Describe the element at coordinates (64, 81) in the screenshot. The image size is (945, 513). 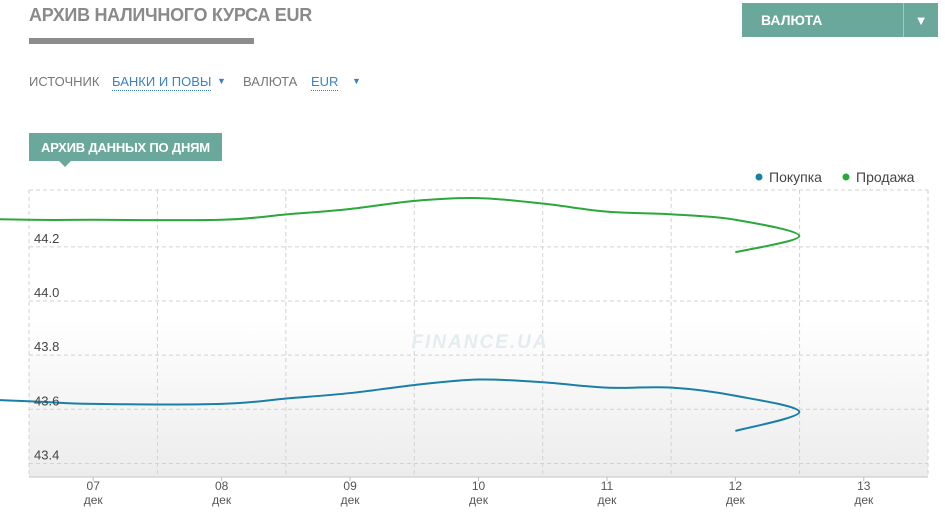
I see `source-label: ИСТОЧНИК` at that location.